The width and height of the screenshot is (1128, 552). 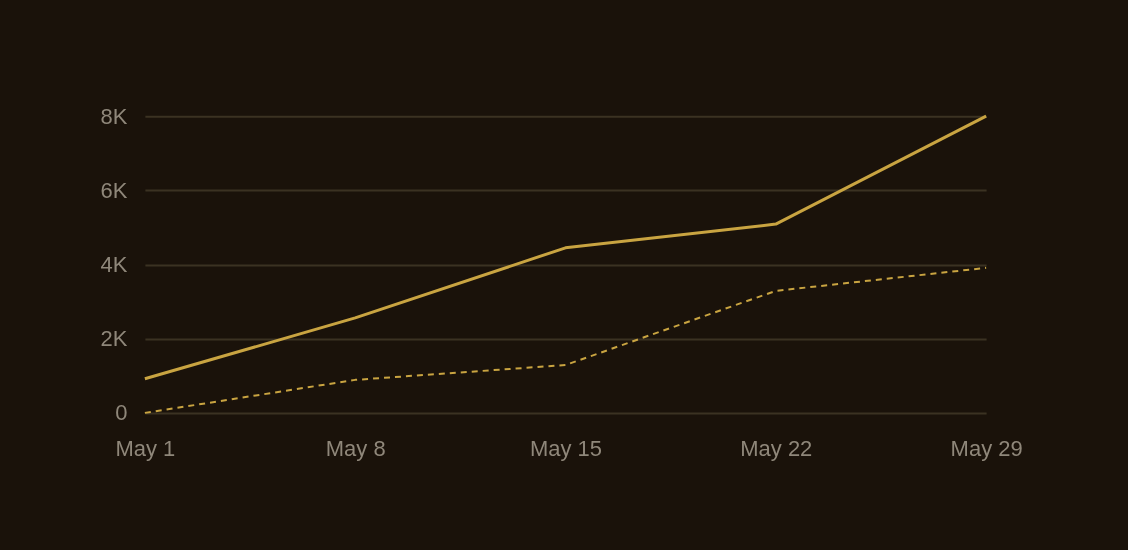 I want to click on y-tick-label: 2K, so click(x=114, y=339).